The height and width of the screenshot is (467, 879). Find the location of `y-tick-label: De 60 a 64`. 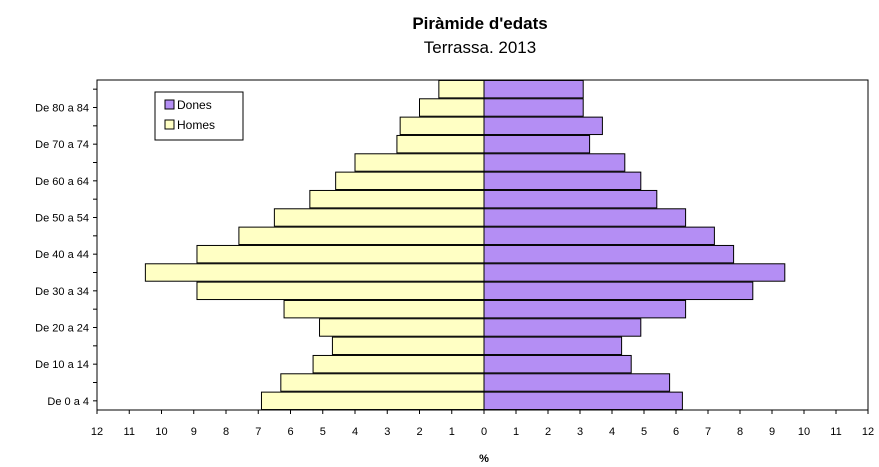

y-tick-label: De 60 a 64 is located at coordinates (62, 182).